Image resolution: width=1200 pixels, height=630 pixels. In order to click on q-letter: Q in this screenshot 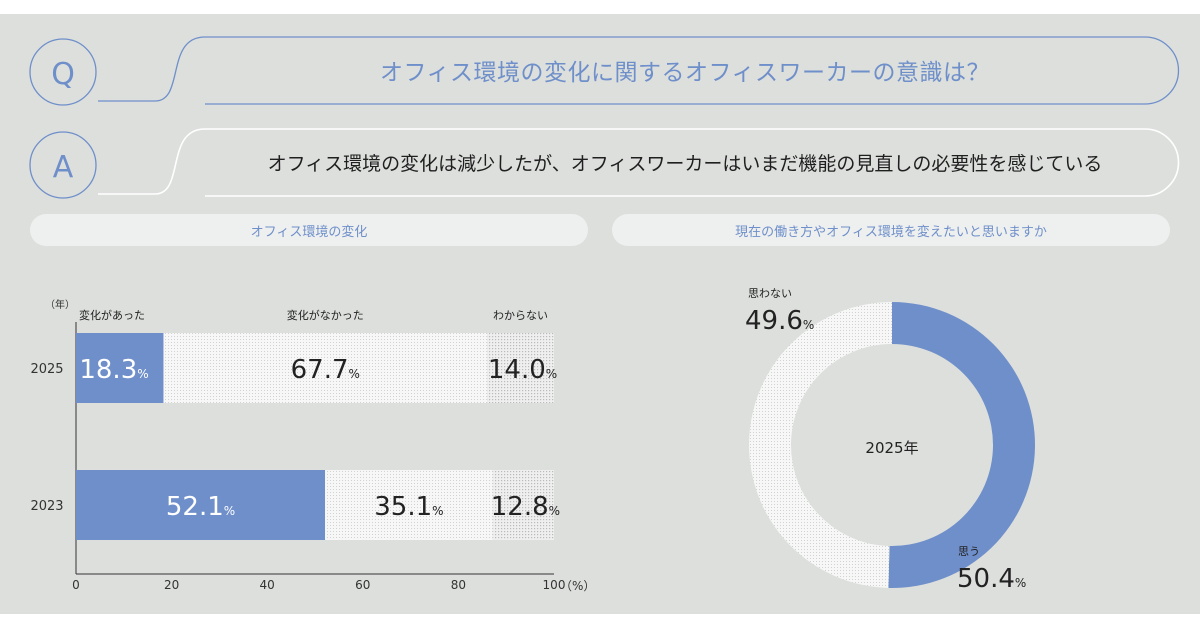, I will do `click(63, 74)`.